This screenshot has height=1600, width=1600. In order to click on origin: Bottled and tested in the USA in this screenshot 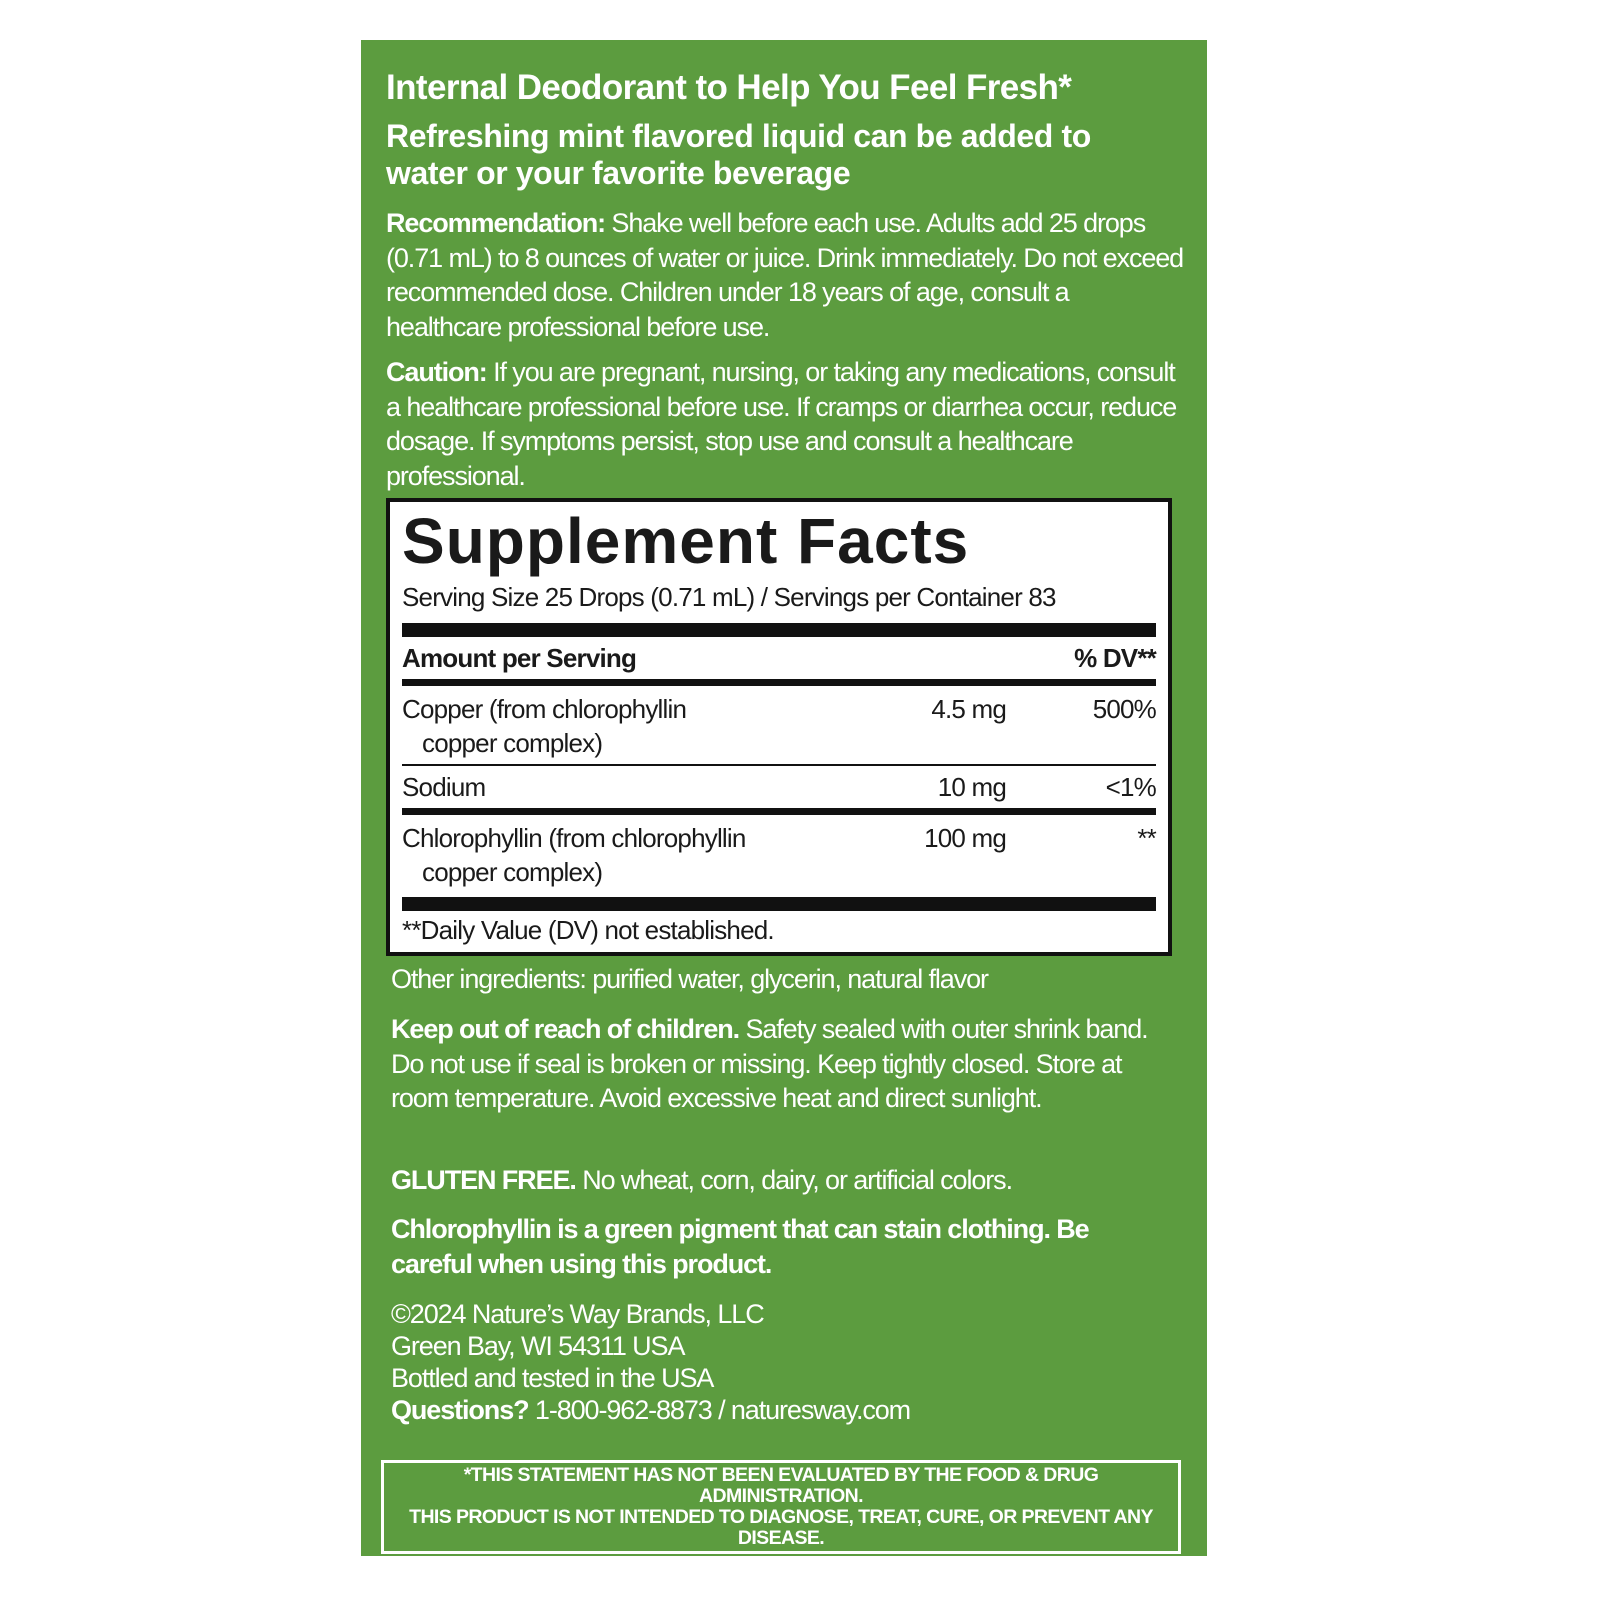, I will do `click(552, 1378)`.